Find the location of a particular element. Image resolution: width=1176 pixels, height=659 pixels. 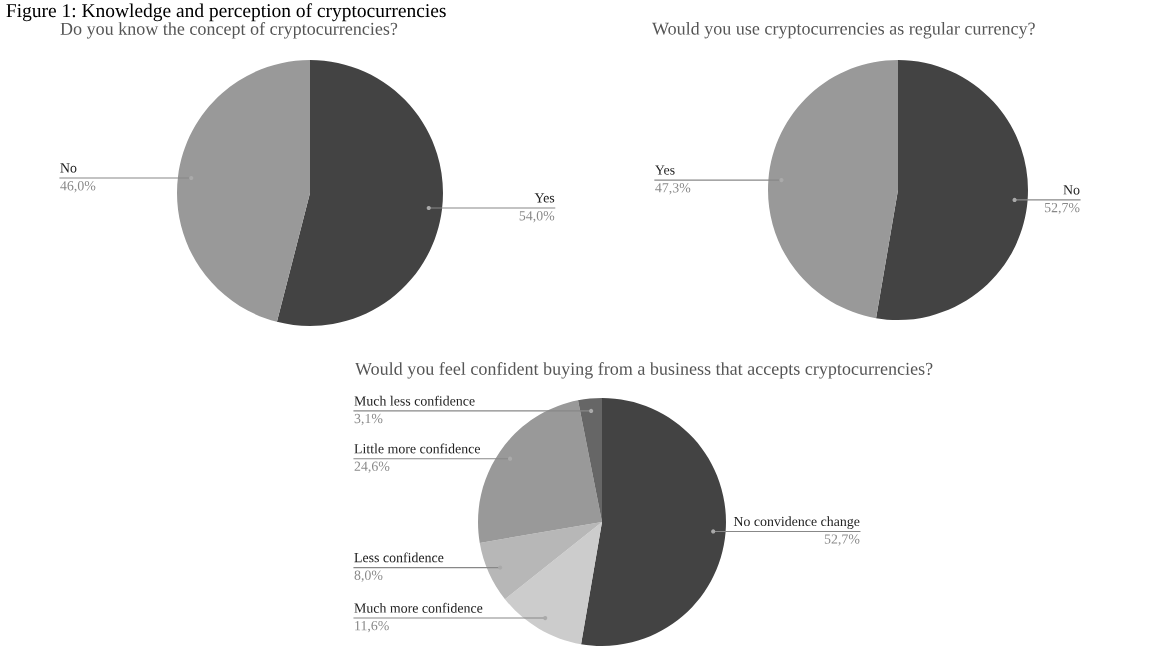

slice-label: No convidence change is located at coordinates (796, 522).